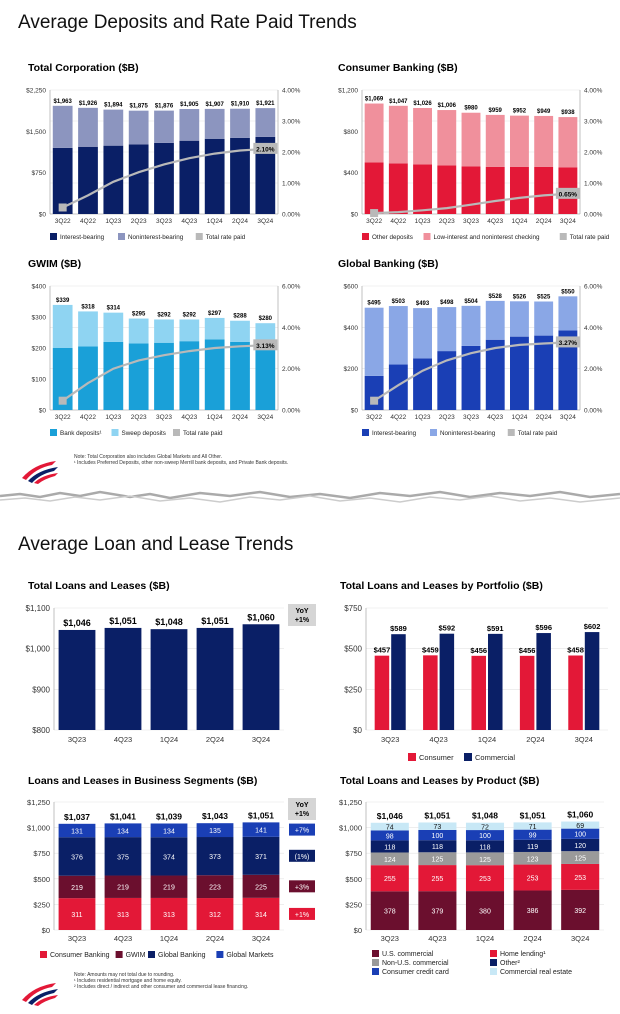 Image resolution: width=620 pixels, height=1014 pixels. What do you see at coordinates (215, 678) in the screenshot?
I see `bar-total-loans` at bounding box center [215, 678].